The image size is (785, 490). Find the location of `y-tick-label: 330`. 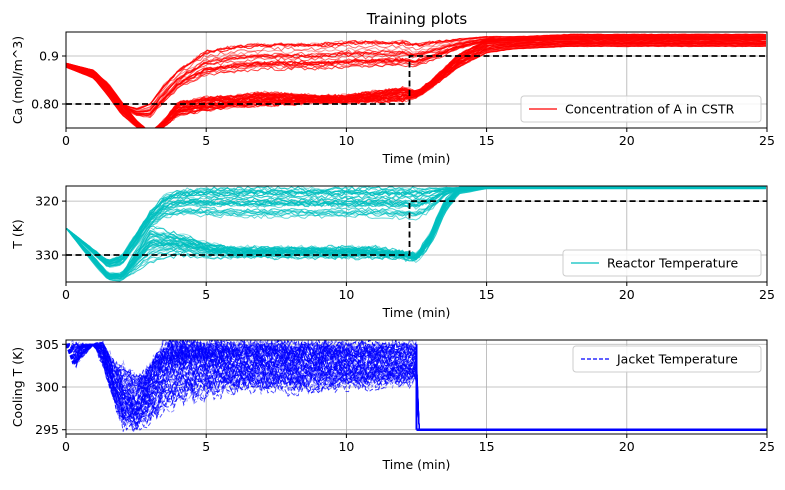

y-tick-label: 330 is located at coordinates (47, 255).